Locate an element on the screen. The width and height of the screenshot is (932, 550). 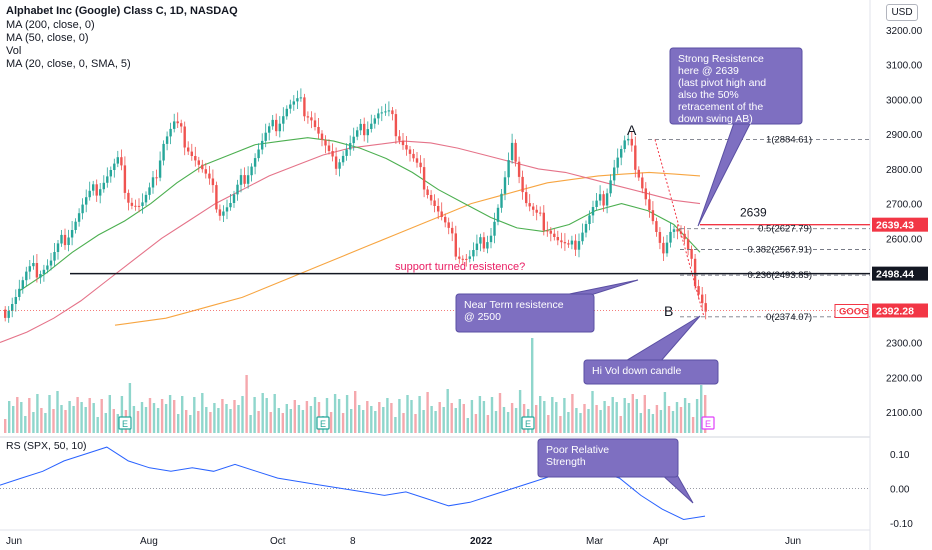
indicator-volume-label: Vol is located at coordinates (14, 51).